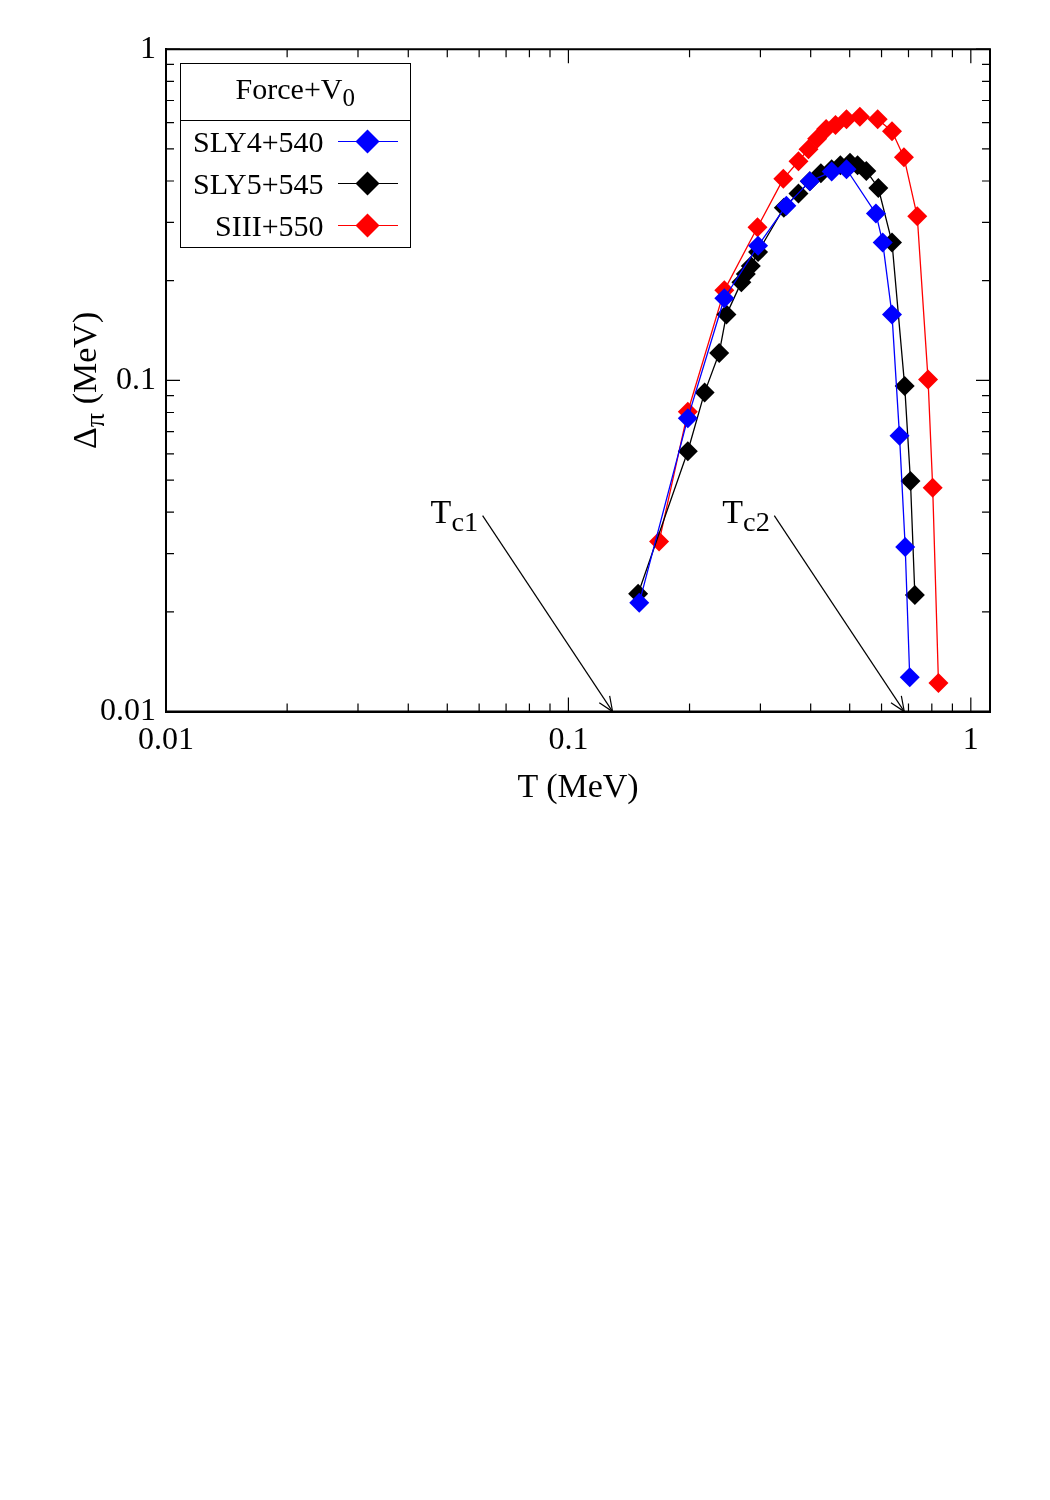  Describe the element at coordinates (746, 515) in the screenshot. I see `annotation: T$_{c2}$` at that location.